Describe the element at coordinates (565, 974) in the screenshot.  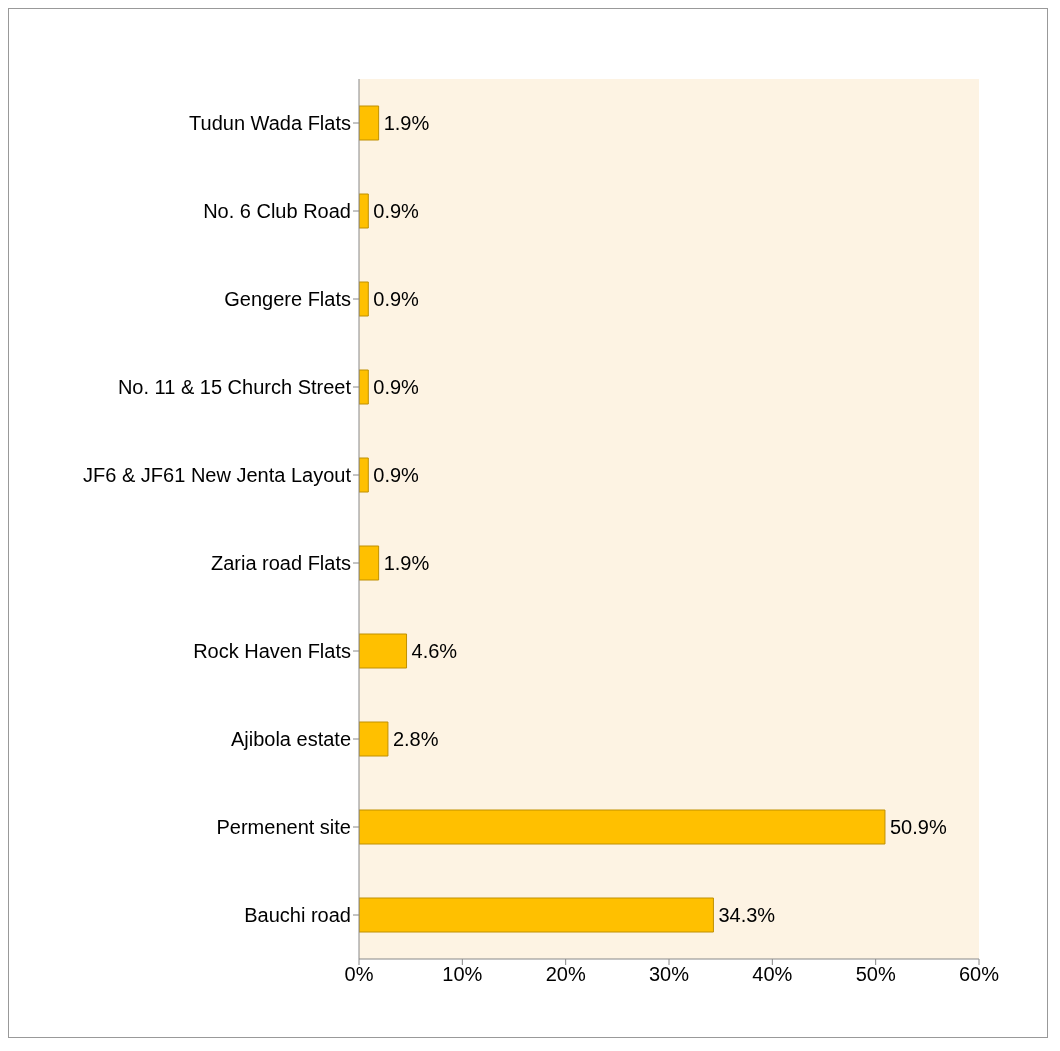
I see `x-tick-label: 20%` at that location.